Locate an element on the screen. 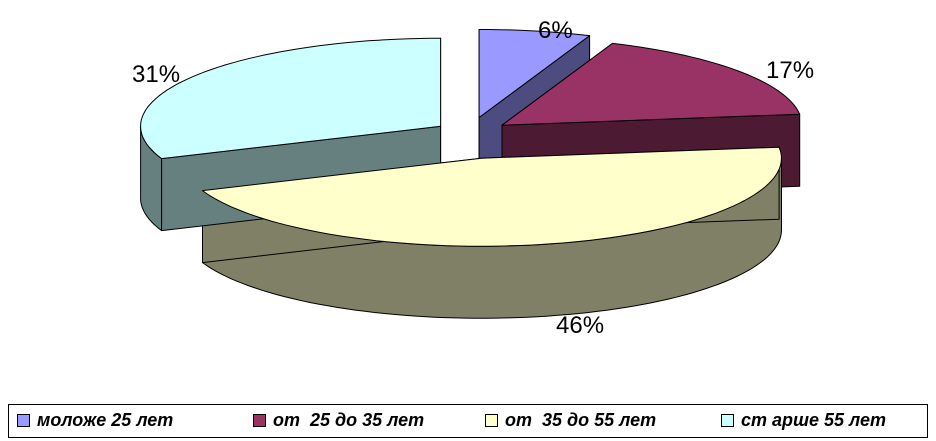 The width and height of the screenshot is (936, 441). data-label-35-55: 46% is located at coordinates (580, 325).